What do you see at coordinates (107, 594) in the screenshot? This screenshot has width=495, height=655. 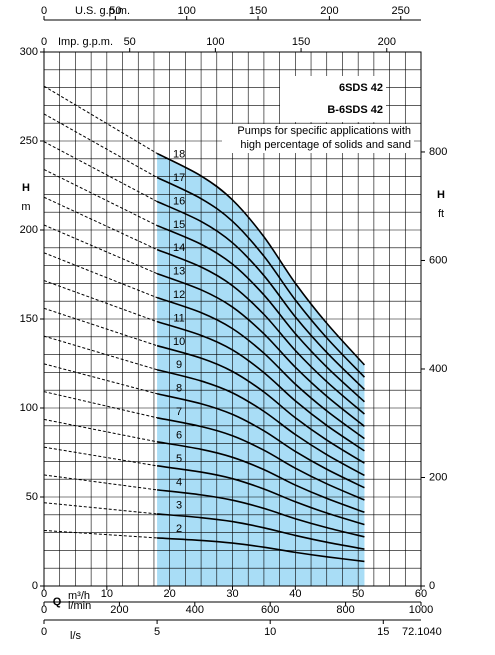 I see `x-tick-label: 10` at bounding box center [107, 594].